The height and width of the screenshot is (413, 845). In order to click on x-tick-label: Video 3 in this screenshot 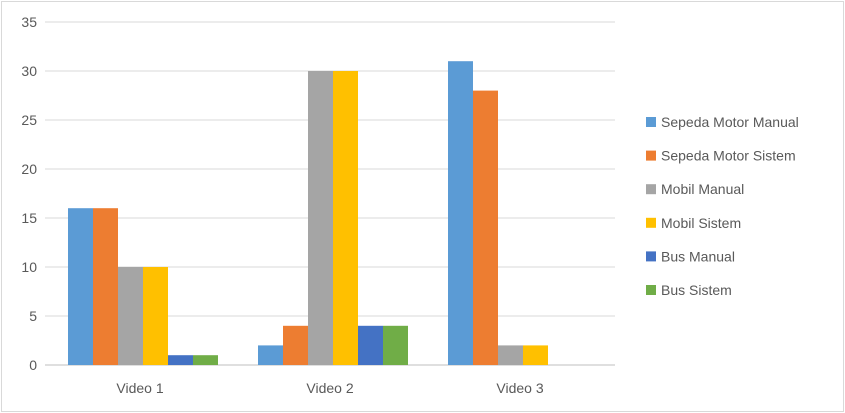, I will do `click(519, 388)`.